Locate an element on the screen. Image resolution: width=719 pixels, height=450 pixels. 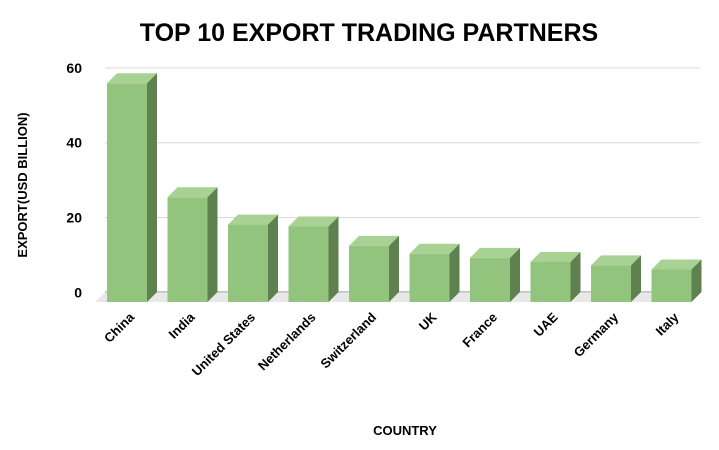
x-tick-label: Netherlands is located at coordinates (287, 342).